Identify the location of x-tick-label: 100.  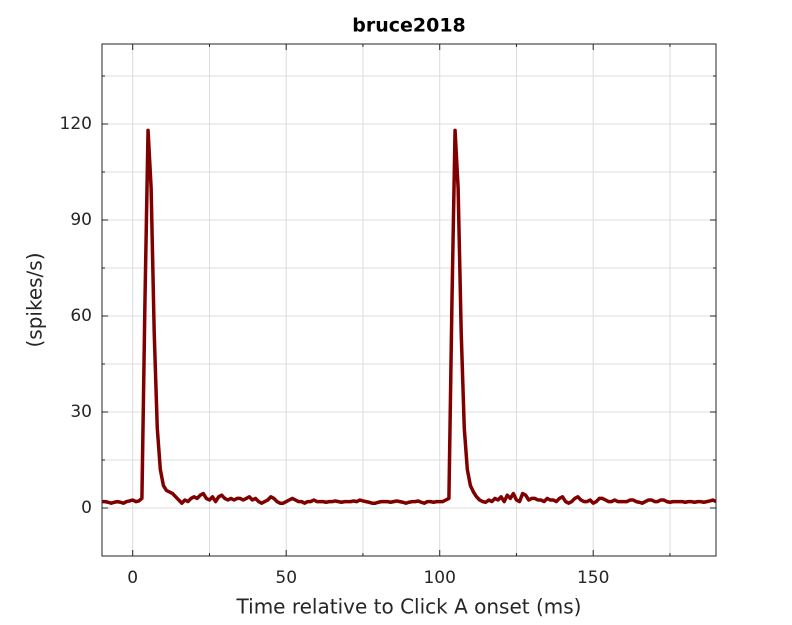
(439, 578).